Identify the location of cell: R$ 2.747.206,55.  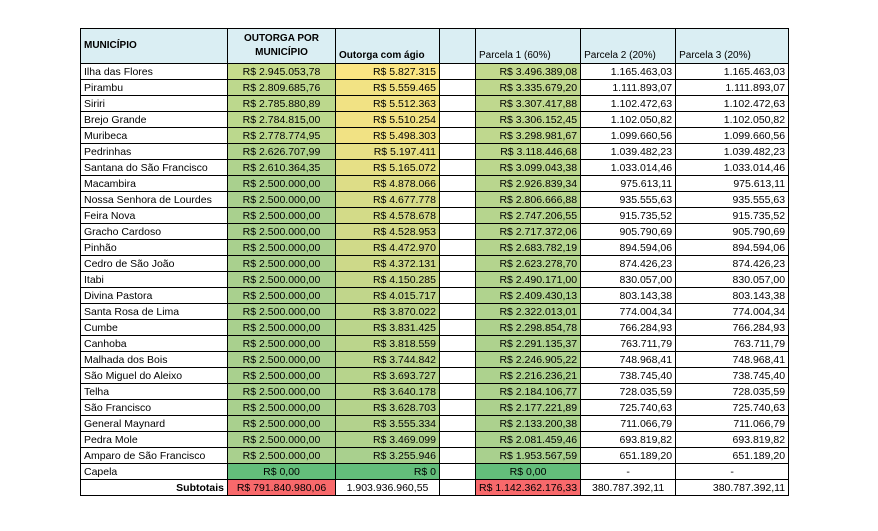
(528, 215).